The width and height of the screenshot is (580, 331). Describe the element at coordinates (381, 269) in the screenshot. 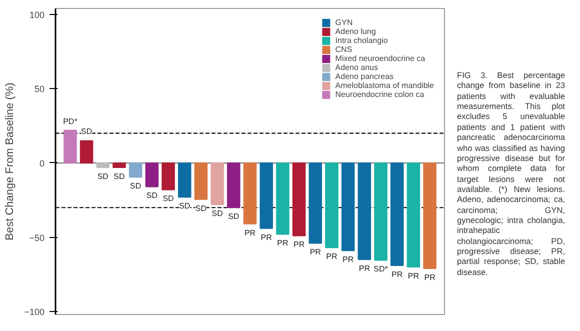

I see `data-label: SD*` at that location.